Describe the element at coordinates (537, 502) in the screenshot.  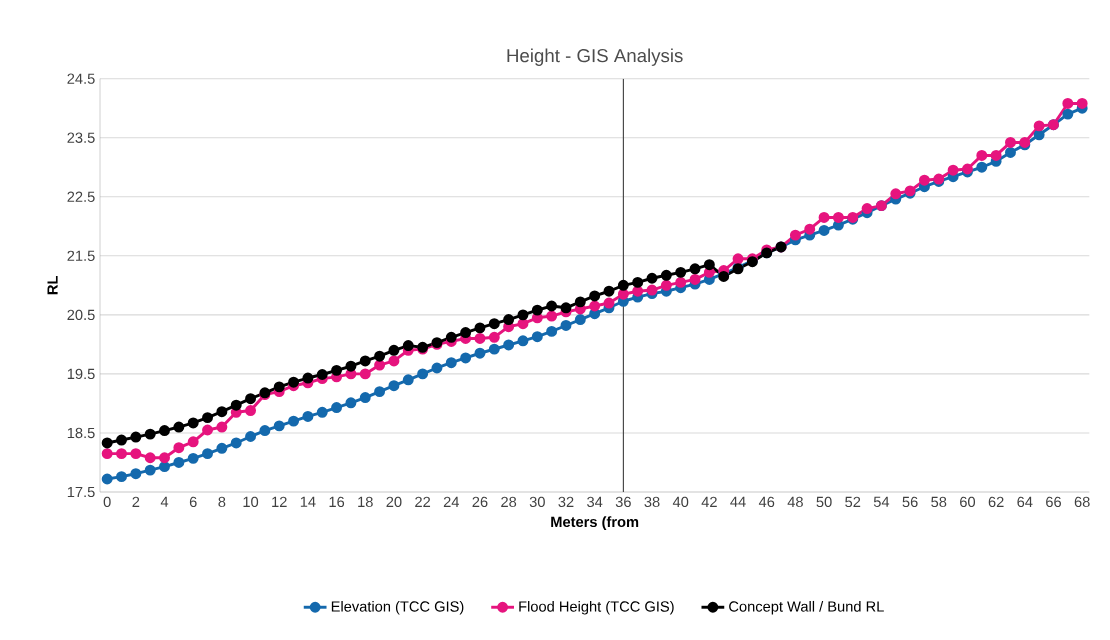
I see `x-tick-label: 30` at that location.